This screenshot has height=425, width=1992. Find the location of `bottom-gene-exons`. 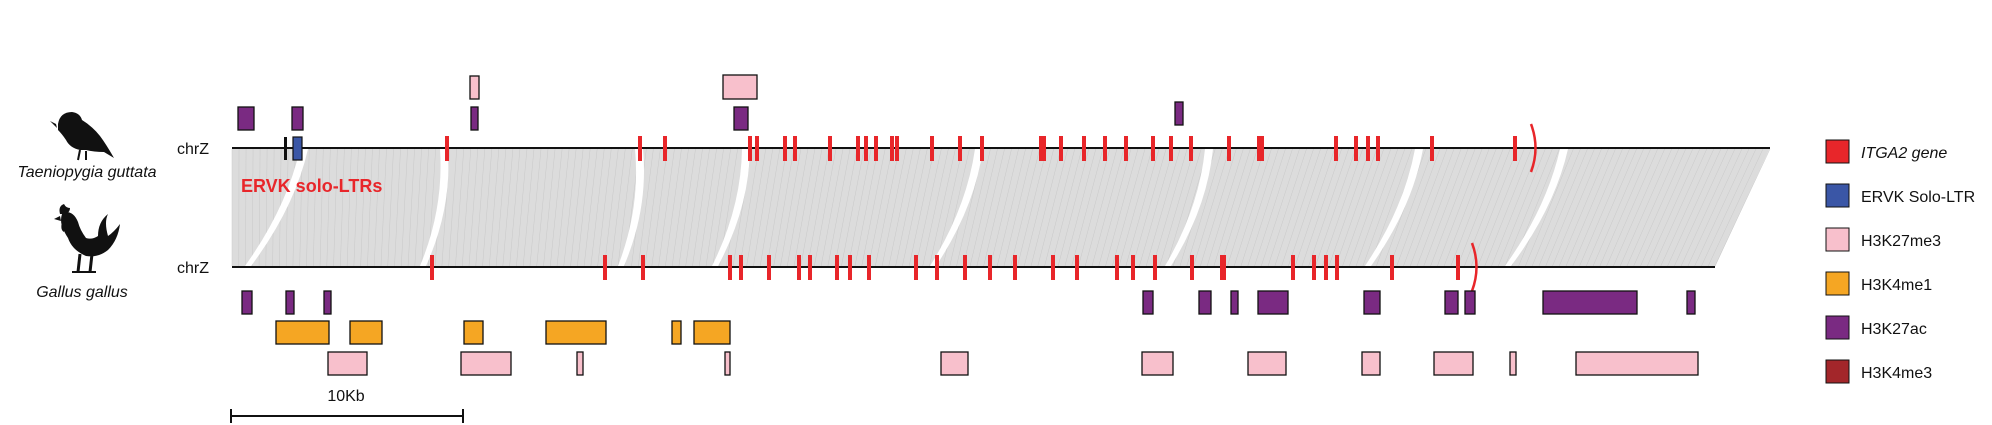

bottom-gene-exons is located at coordinates (945, 267).